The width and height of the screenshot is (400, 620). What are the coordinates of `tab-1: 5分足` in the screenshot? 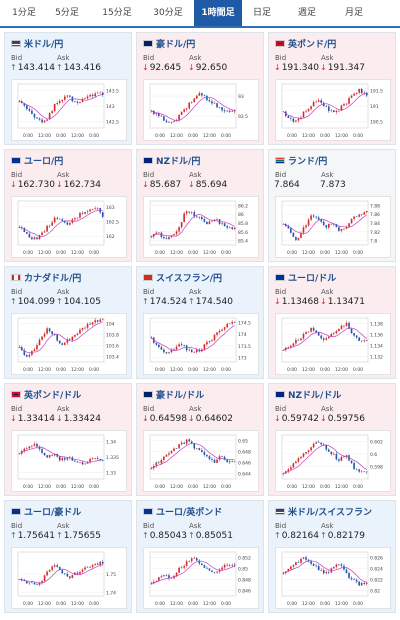 It's located at (67, 13).